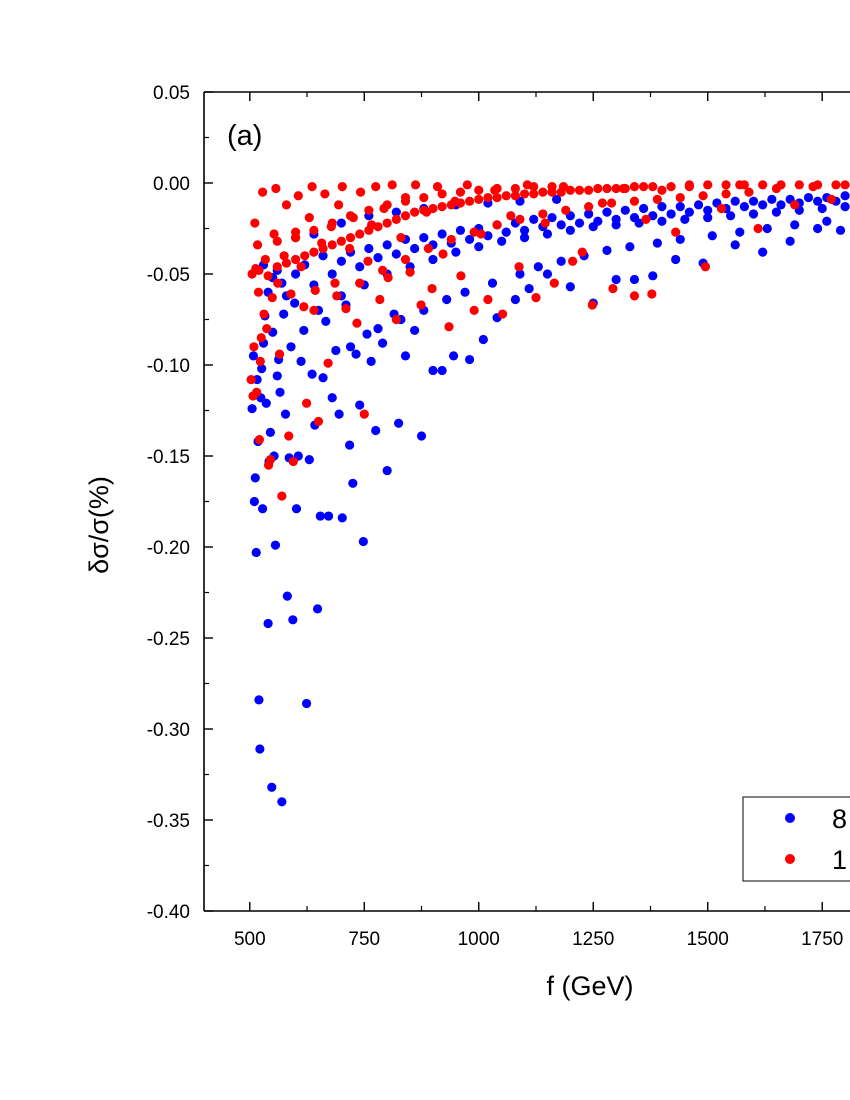  What do you see at coordinates (168, 912) in the screenshot?
I see `y-tick-label: -0.40` at bounding box center [168, 912].